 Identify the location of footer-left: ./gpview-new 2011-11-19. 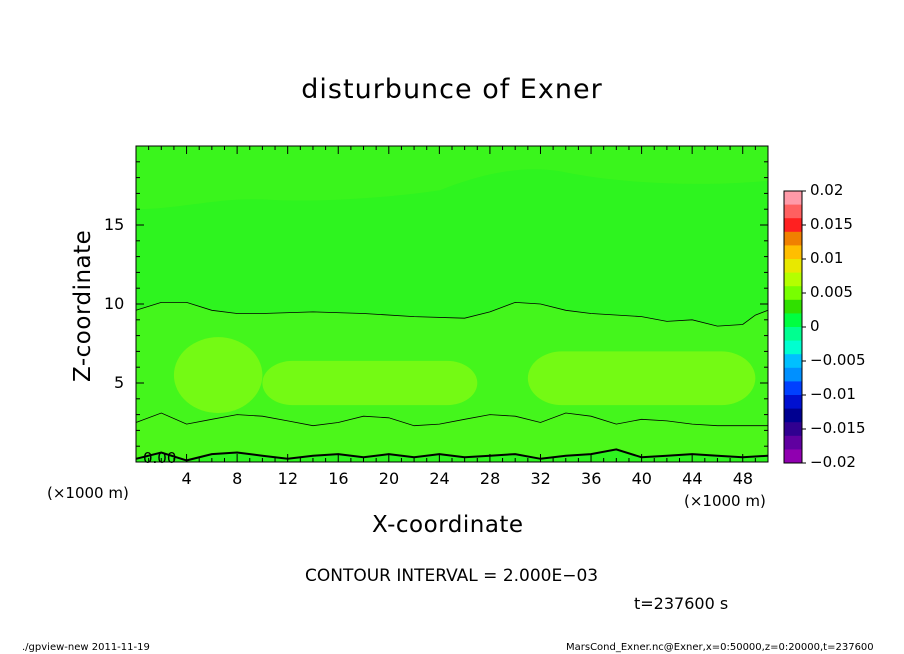
(86, 647).